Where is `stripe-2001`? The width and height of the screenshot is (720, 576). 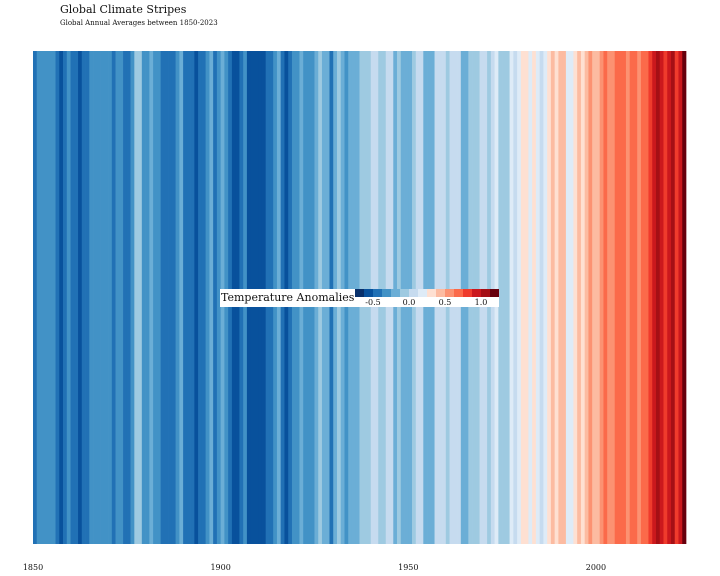
stripe-2001 is located at coordinates (601, 297).